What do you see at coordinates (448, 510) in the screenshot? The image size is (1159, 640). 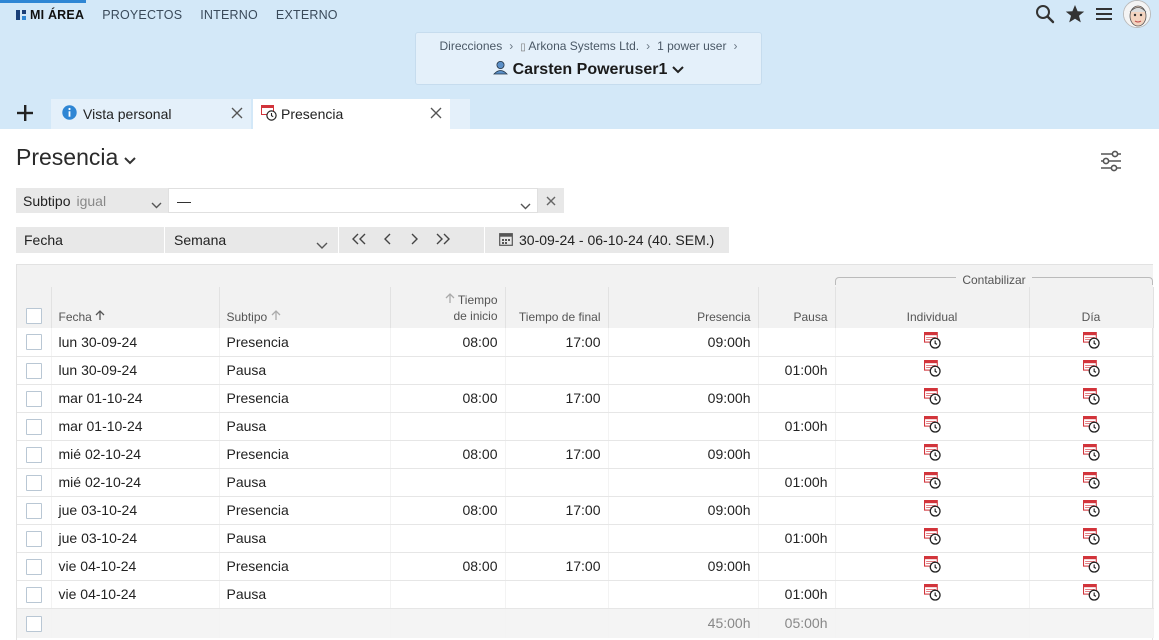 I see `cell-tiempo-inicio: 08:00` at bounding box center [448, 510].